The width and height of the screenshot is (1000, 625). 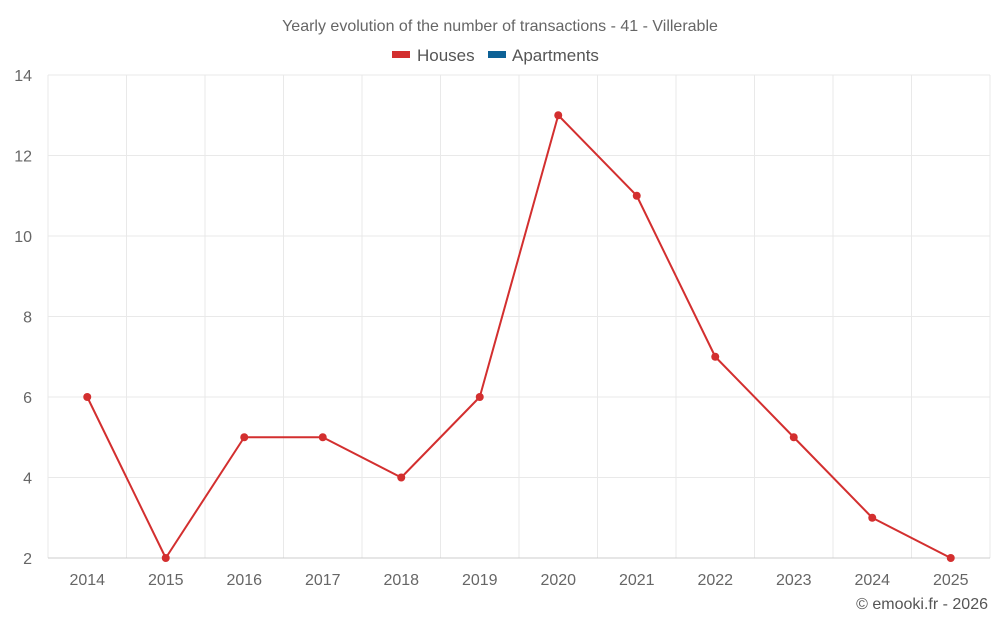 What do you see at coordinates (27, 559) in the screenshot?
I see `y-tick-label: 2` at bounding box center [27, 559].